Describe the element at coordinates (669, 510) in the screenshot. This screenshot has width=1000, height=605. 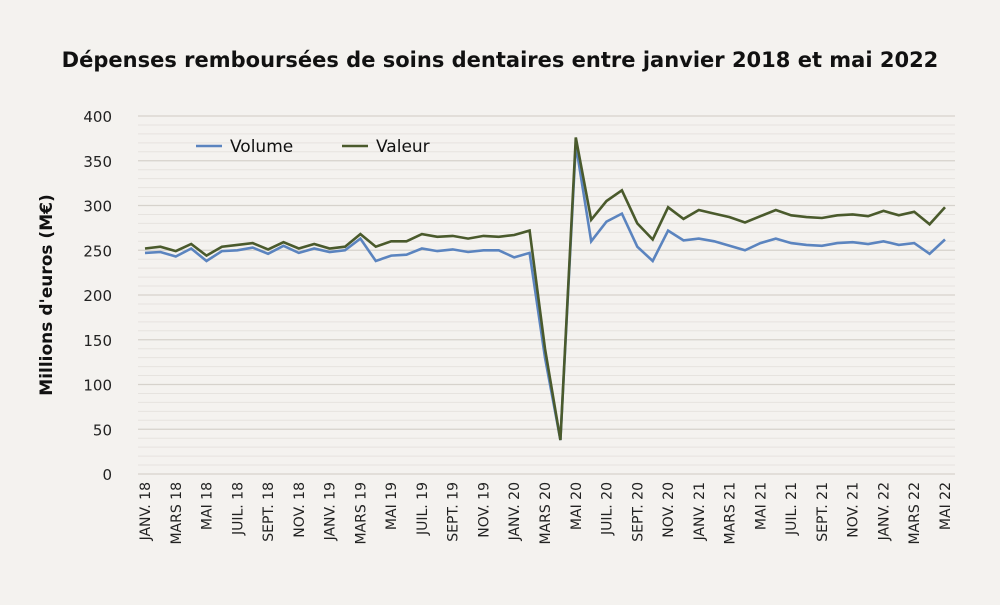
I see `x-tick-label: NOV. 20` at that location.